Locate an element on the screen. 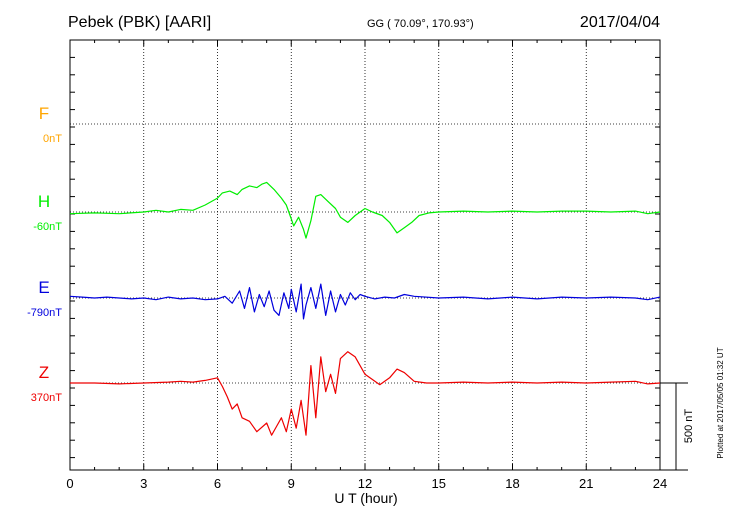 The width and height of the screenshot is (730, 520). station-coordinates: GG ( 70.09°, 170.93°) is located at coordinates (420, 24).